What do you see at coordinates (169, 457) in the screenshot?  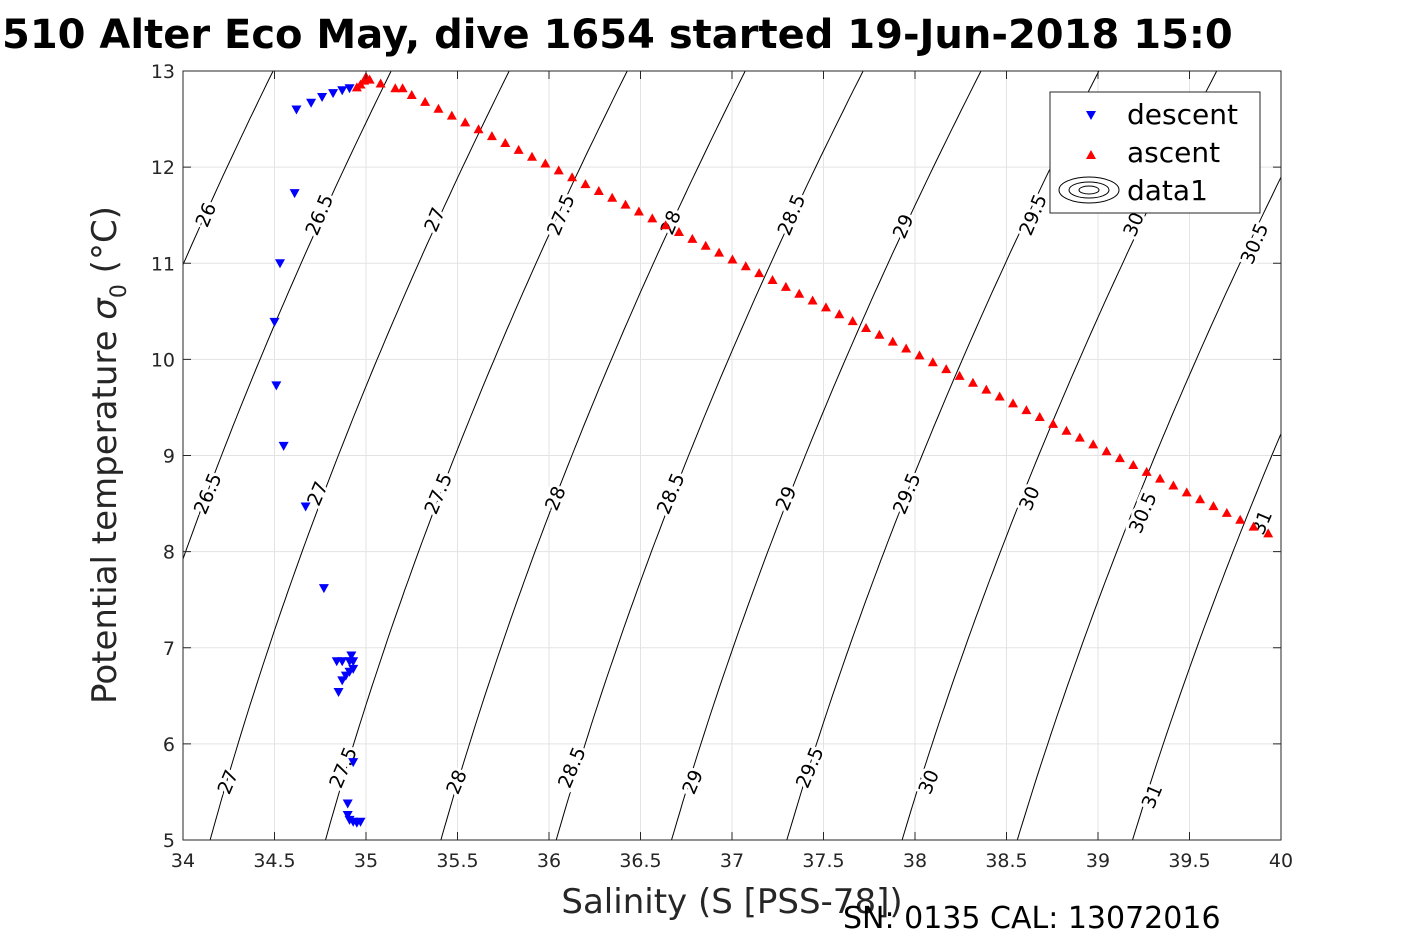 I see `y-tick-label: 9` at bounding box center [169, 457].